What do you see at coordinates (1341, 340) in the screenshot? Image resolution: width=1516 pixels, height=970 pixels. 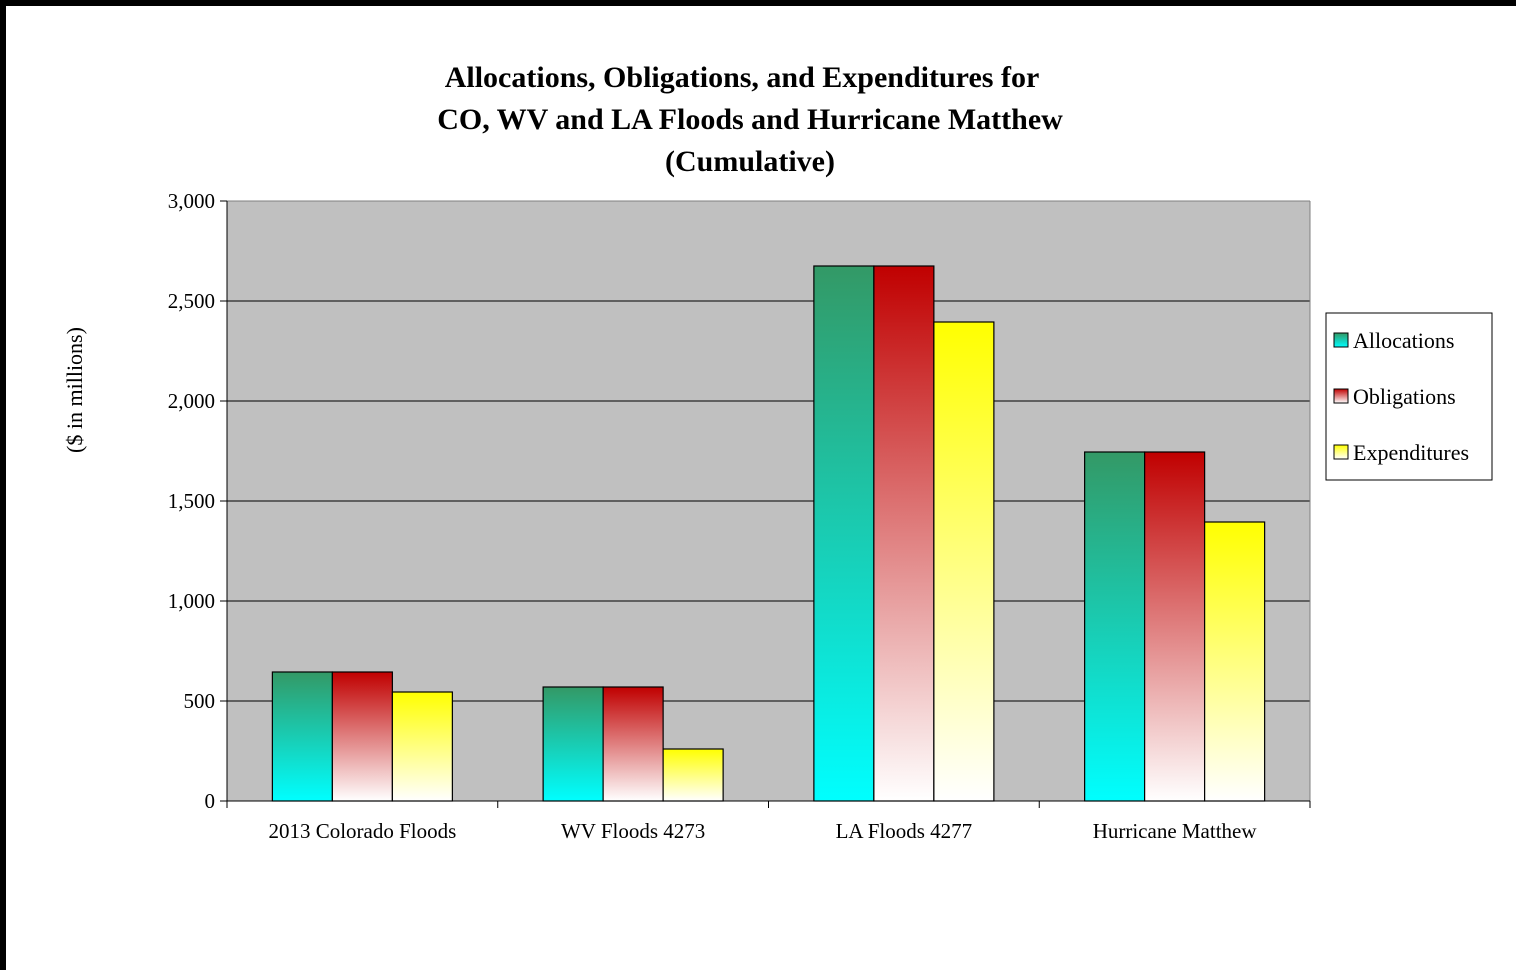 I see `legend-swatch-allocations` at bounding box center [1341, 340].